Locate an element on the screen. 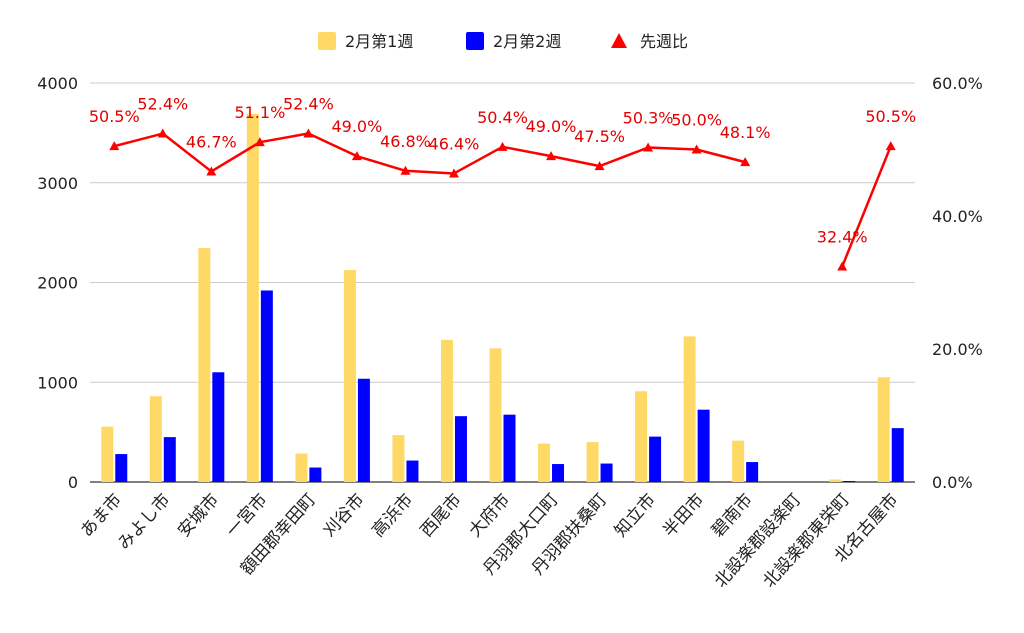 This screenshot has height=633, width=1024. category-label: 知立市 is located at coordinates (635, 515).